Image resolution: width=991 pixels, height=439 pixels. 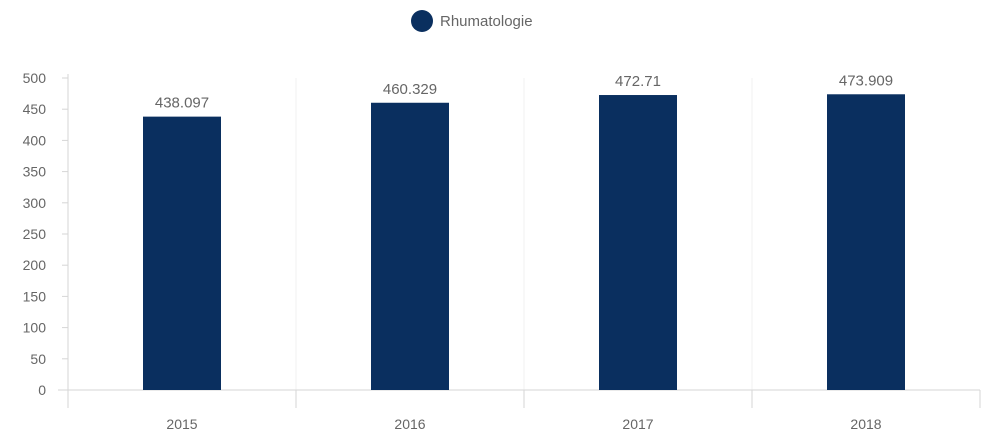 What do you see at coordinates (42, 390) in the screenshot?
I see `y-tick-label: 0` at bounding box center [42, 390].